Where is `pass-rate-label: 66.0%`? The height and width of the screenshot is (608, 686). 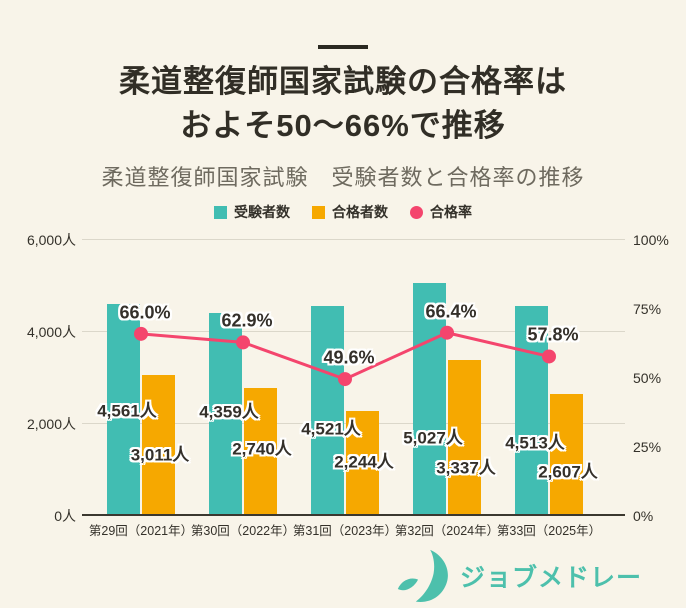
pass-rate-label: 66.0% is located at coordinates (145, 312).